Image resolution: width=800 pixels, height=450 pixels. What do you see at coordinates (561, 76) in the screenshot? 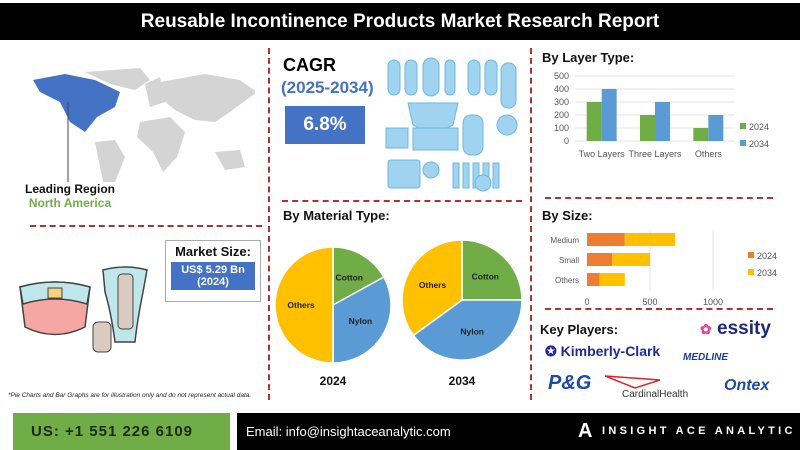
I see `y-tick-label: 500` at bounding box center [561, 76].